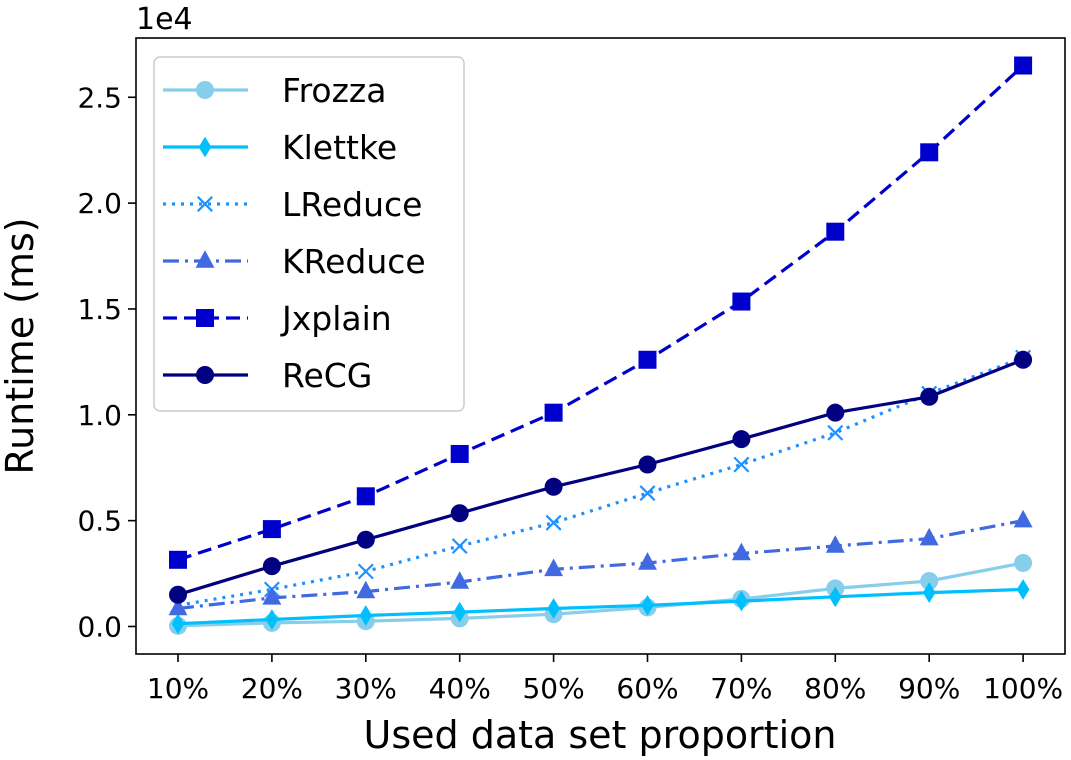 The image size is (1071, 760). I want to click on y-offset-label: 1e4, so click(164, 19).